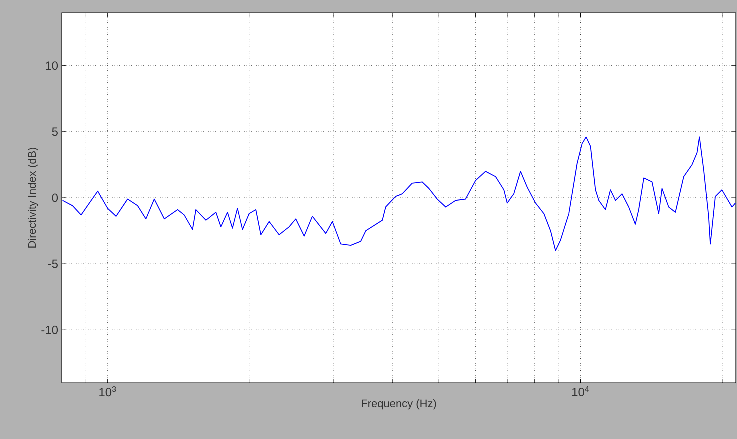 The height and width of the screenshot is (439, 737). I want to click on x-tick-label: 10$^{3}$, so click(108, 391).